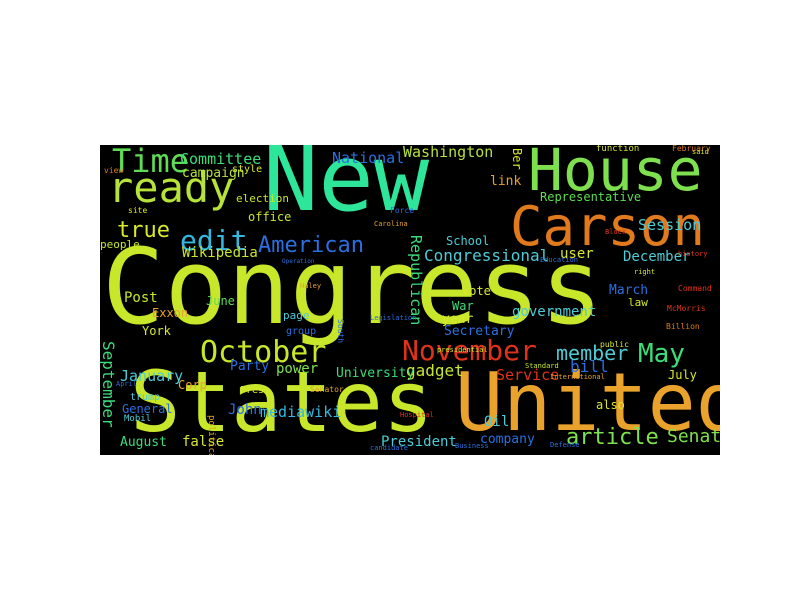 This screenshot has height=600, width=800. Describe the element at coordinates (615, 174) in the screenshot. I see `word-house: House` at that location.